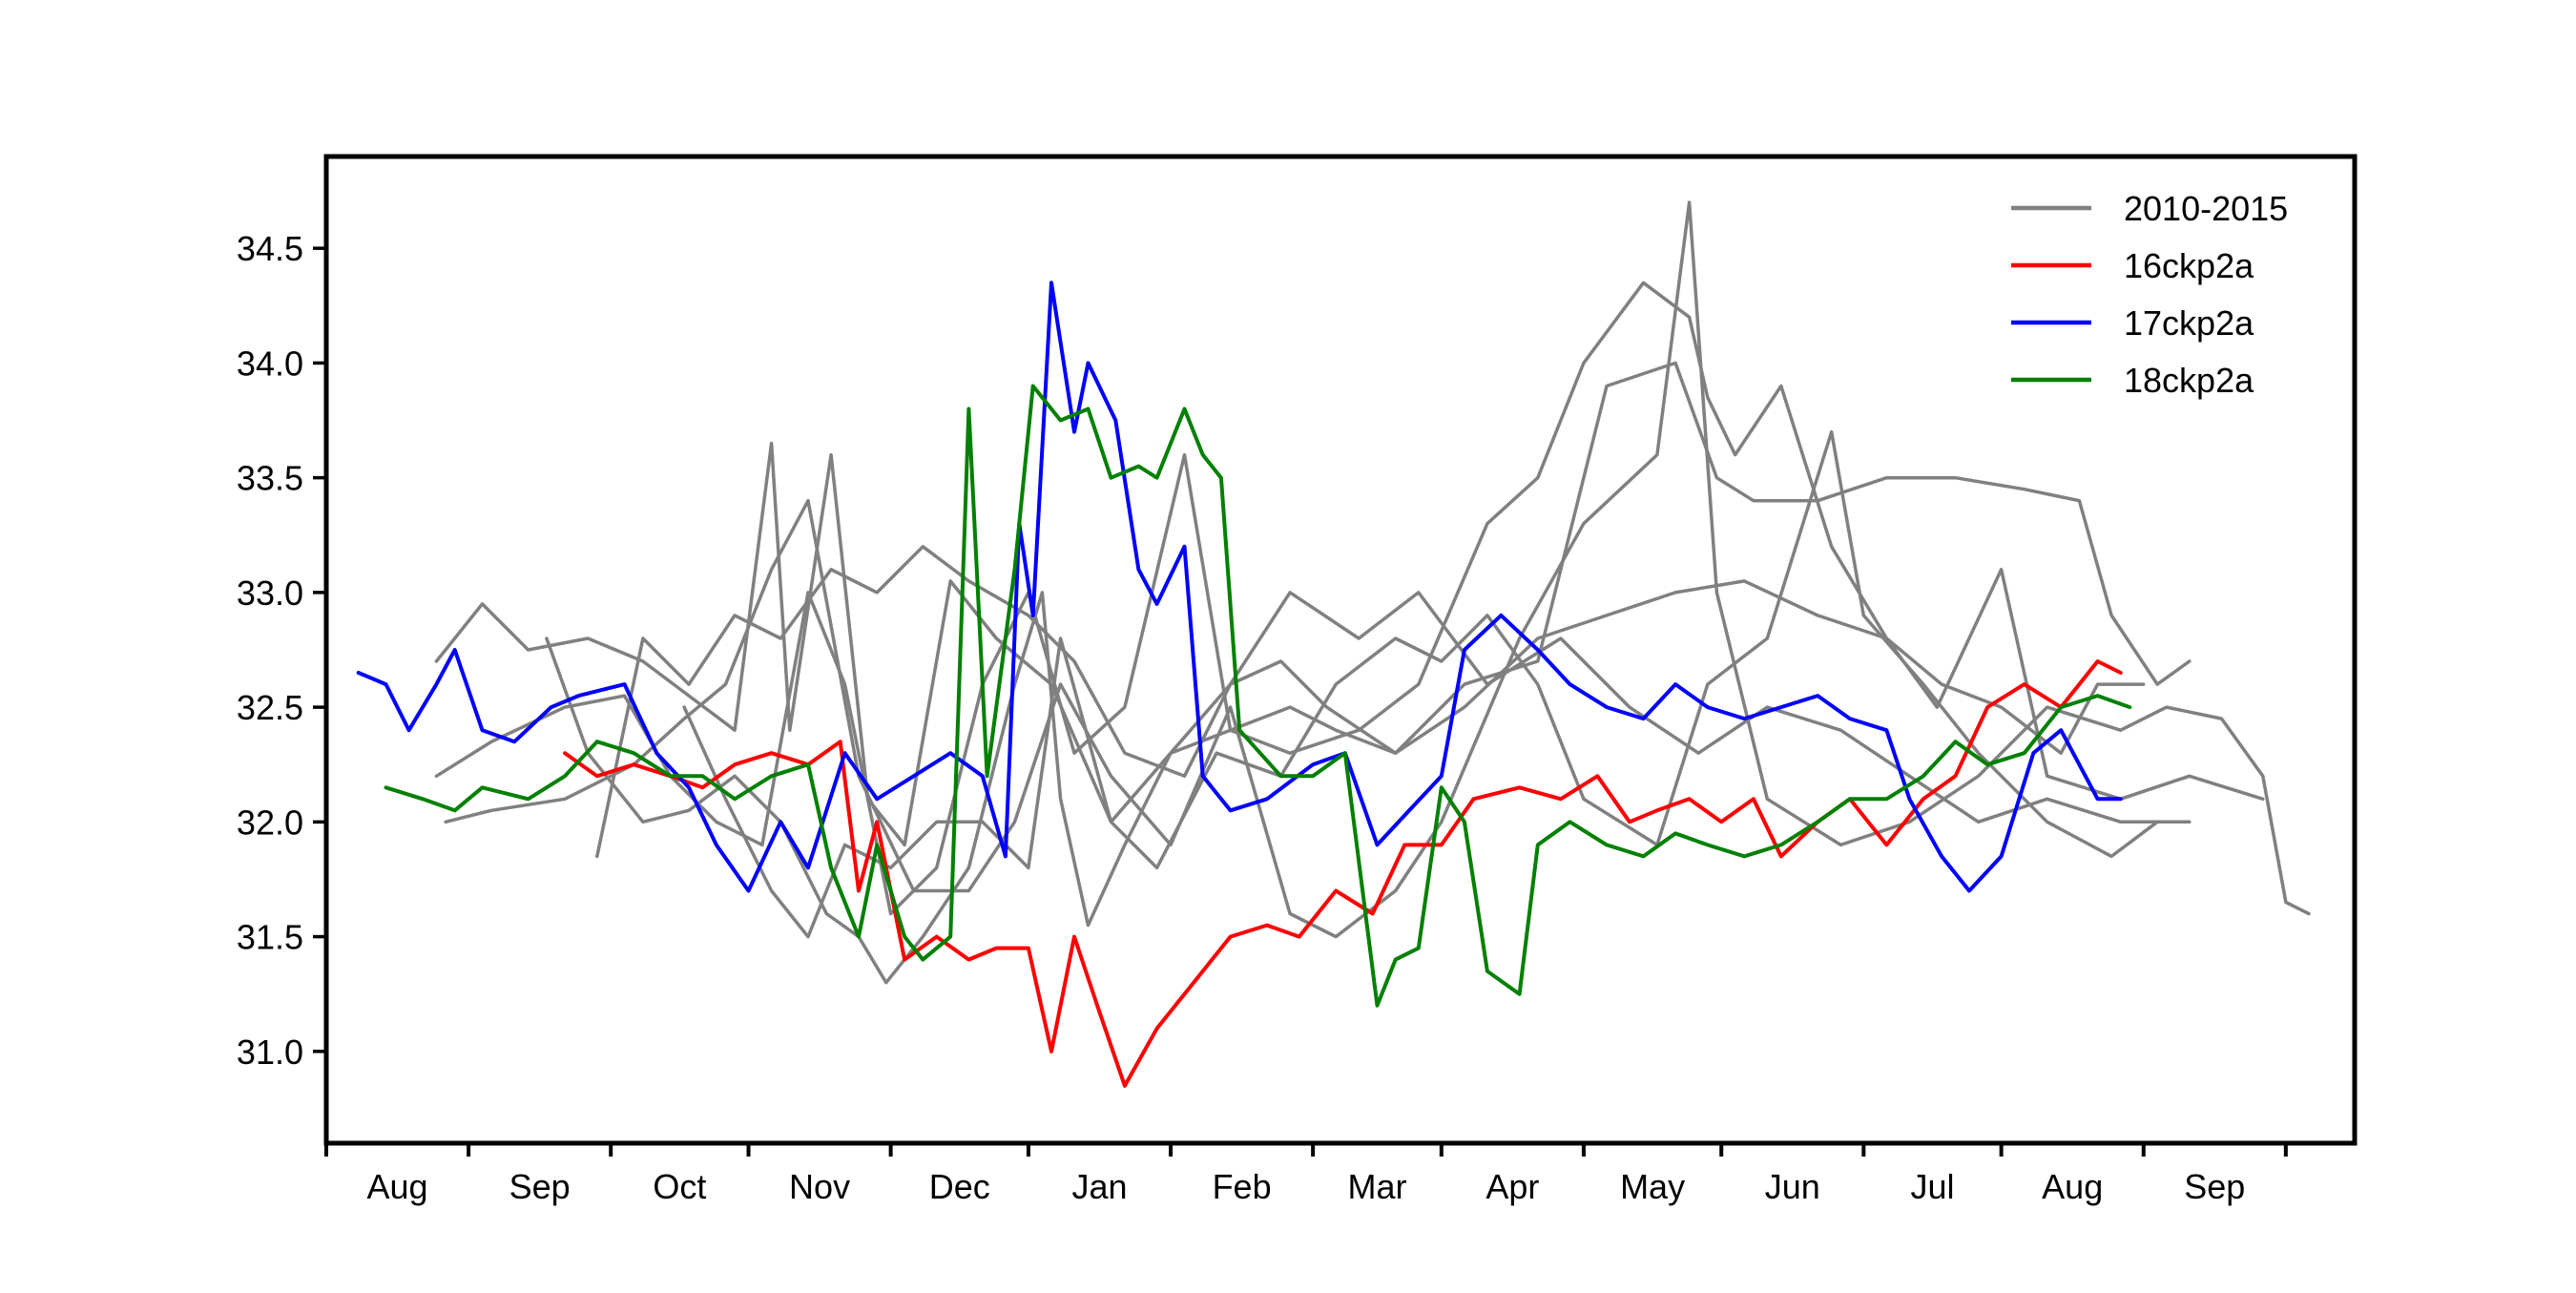  Describe the element at coordinates (1652, 1186) in the screenshot. I see `x-tick-label: May` at that location.